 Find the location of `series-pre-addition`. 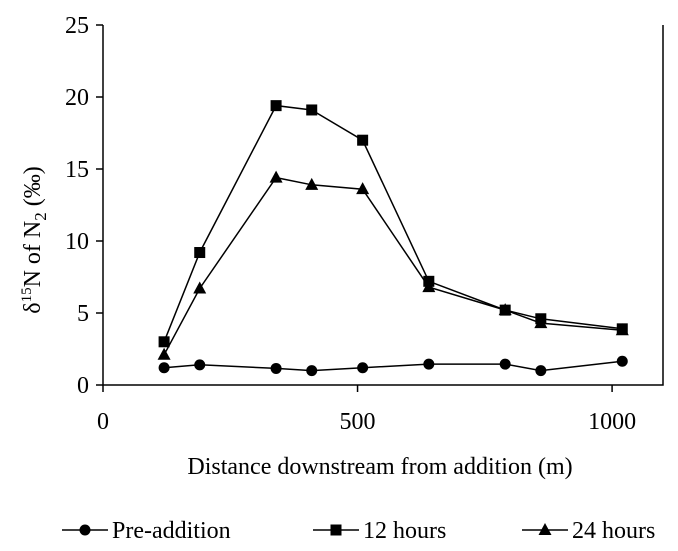

series-pre-addition is located at coordinates (393, 366).